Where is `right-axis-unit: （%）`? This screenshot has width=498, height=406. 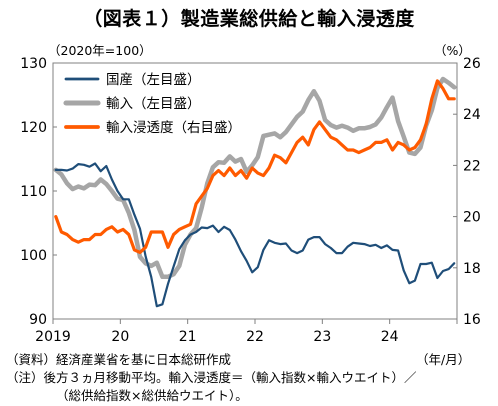
right-axis-unit: （%） is located at coordinates (452, 50).